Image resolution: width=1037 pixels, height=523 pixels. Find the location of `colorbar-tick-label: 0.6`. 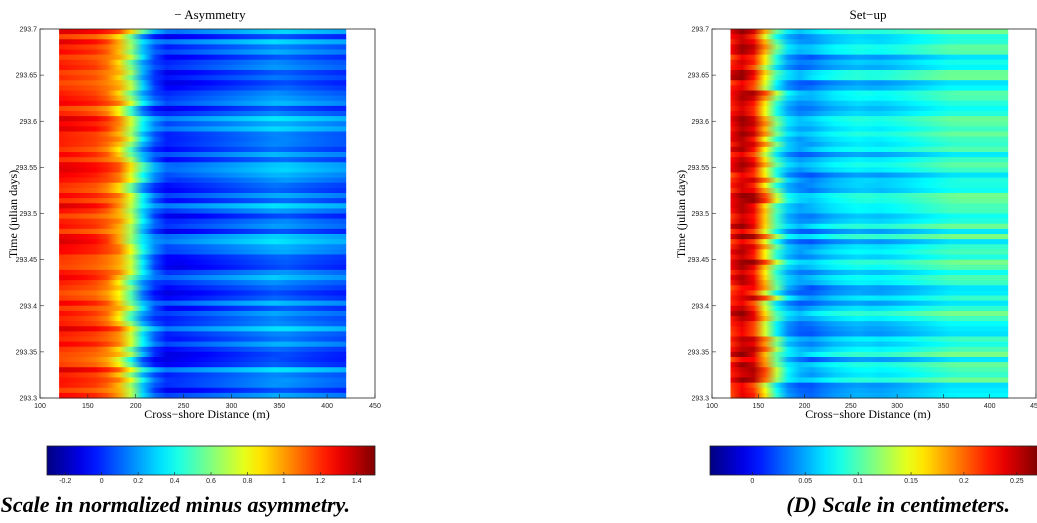

colorbar-tick-label: 0.6 is located at coordinates (211, 481).